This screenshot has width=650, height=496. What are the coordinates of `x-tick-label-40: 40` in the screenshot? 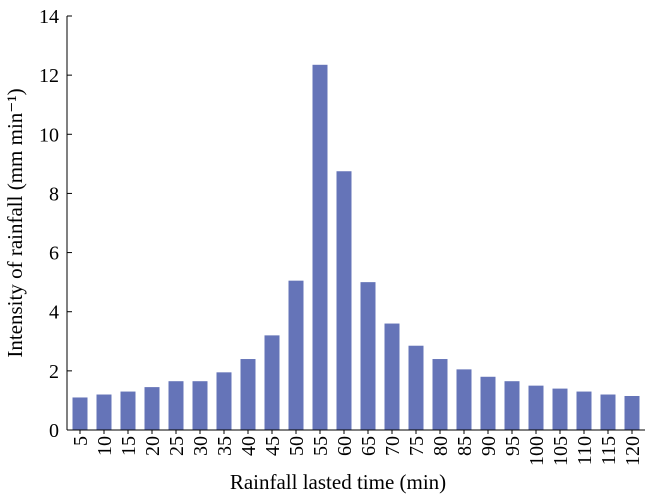 It's located at (249, 446).